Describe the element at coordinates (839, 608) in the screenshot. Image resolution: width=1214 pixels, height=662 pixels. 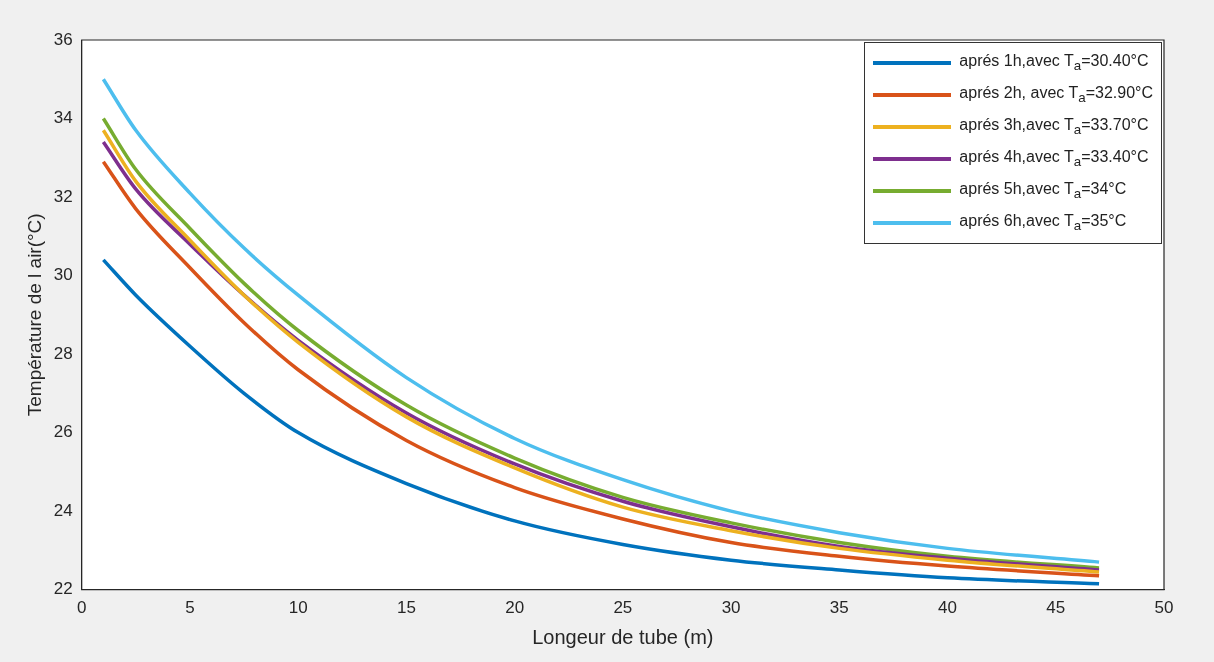
I see `x-tick-label: 35` at that location.